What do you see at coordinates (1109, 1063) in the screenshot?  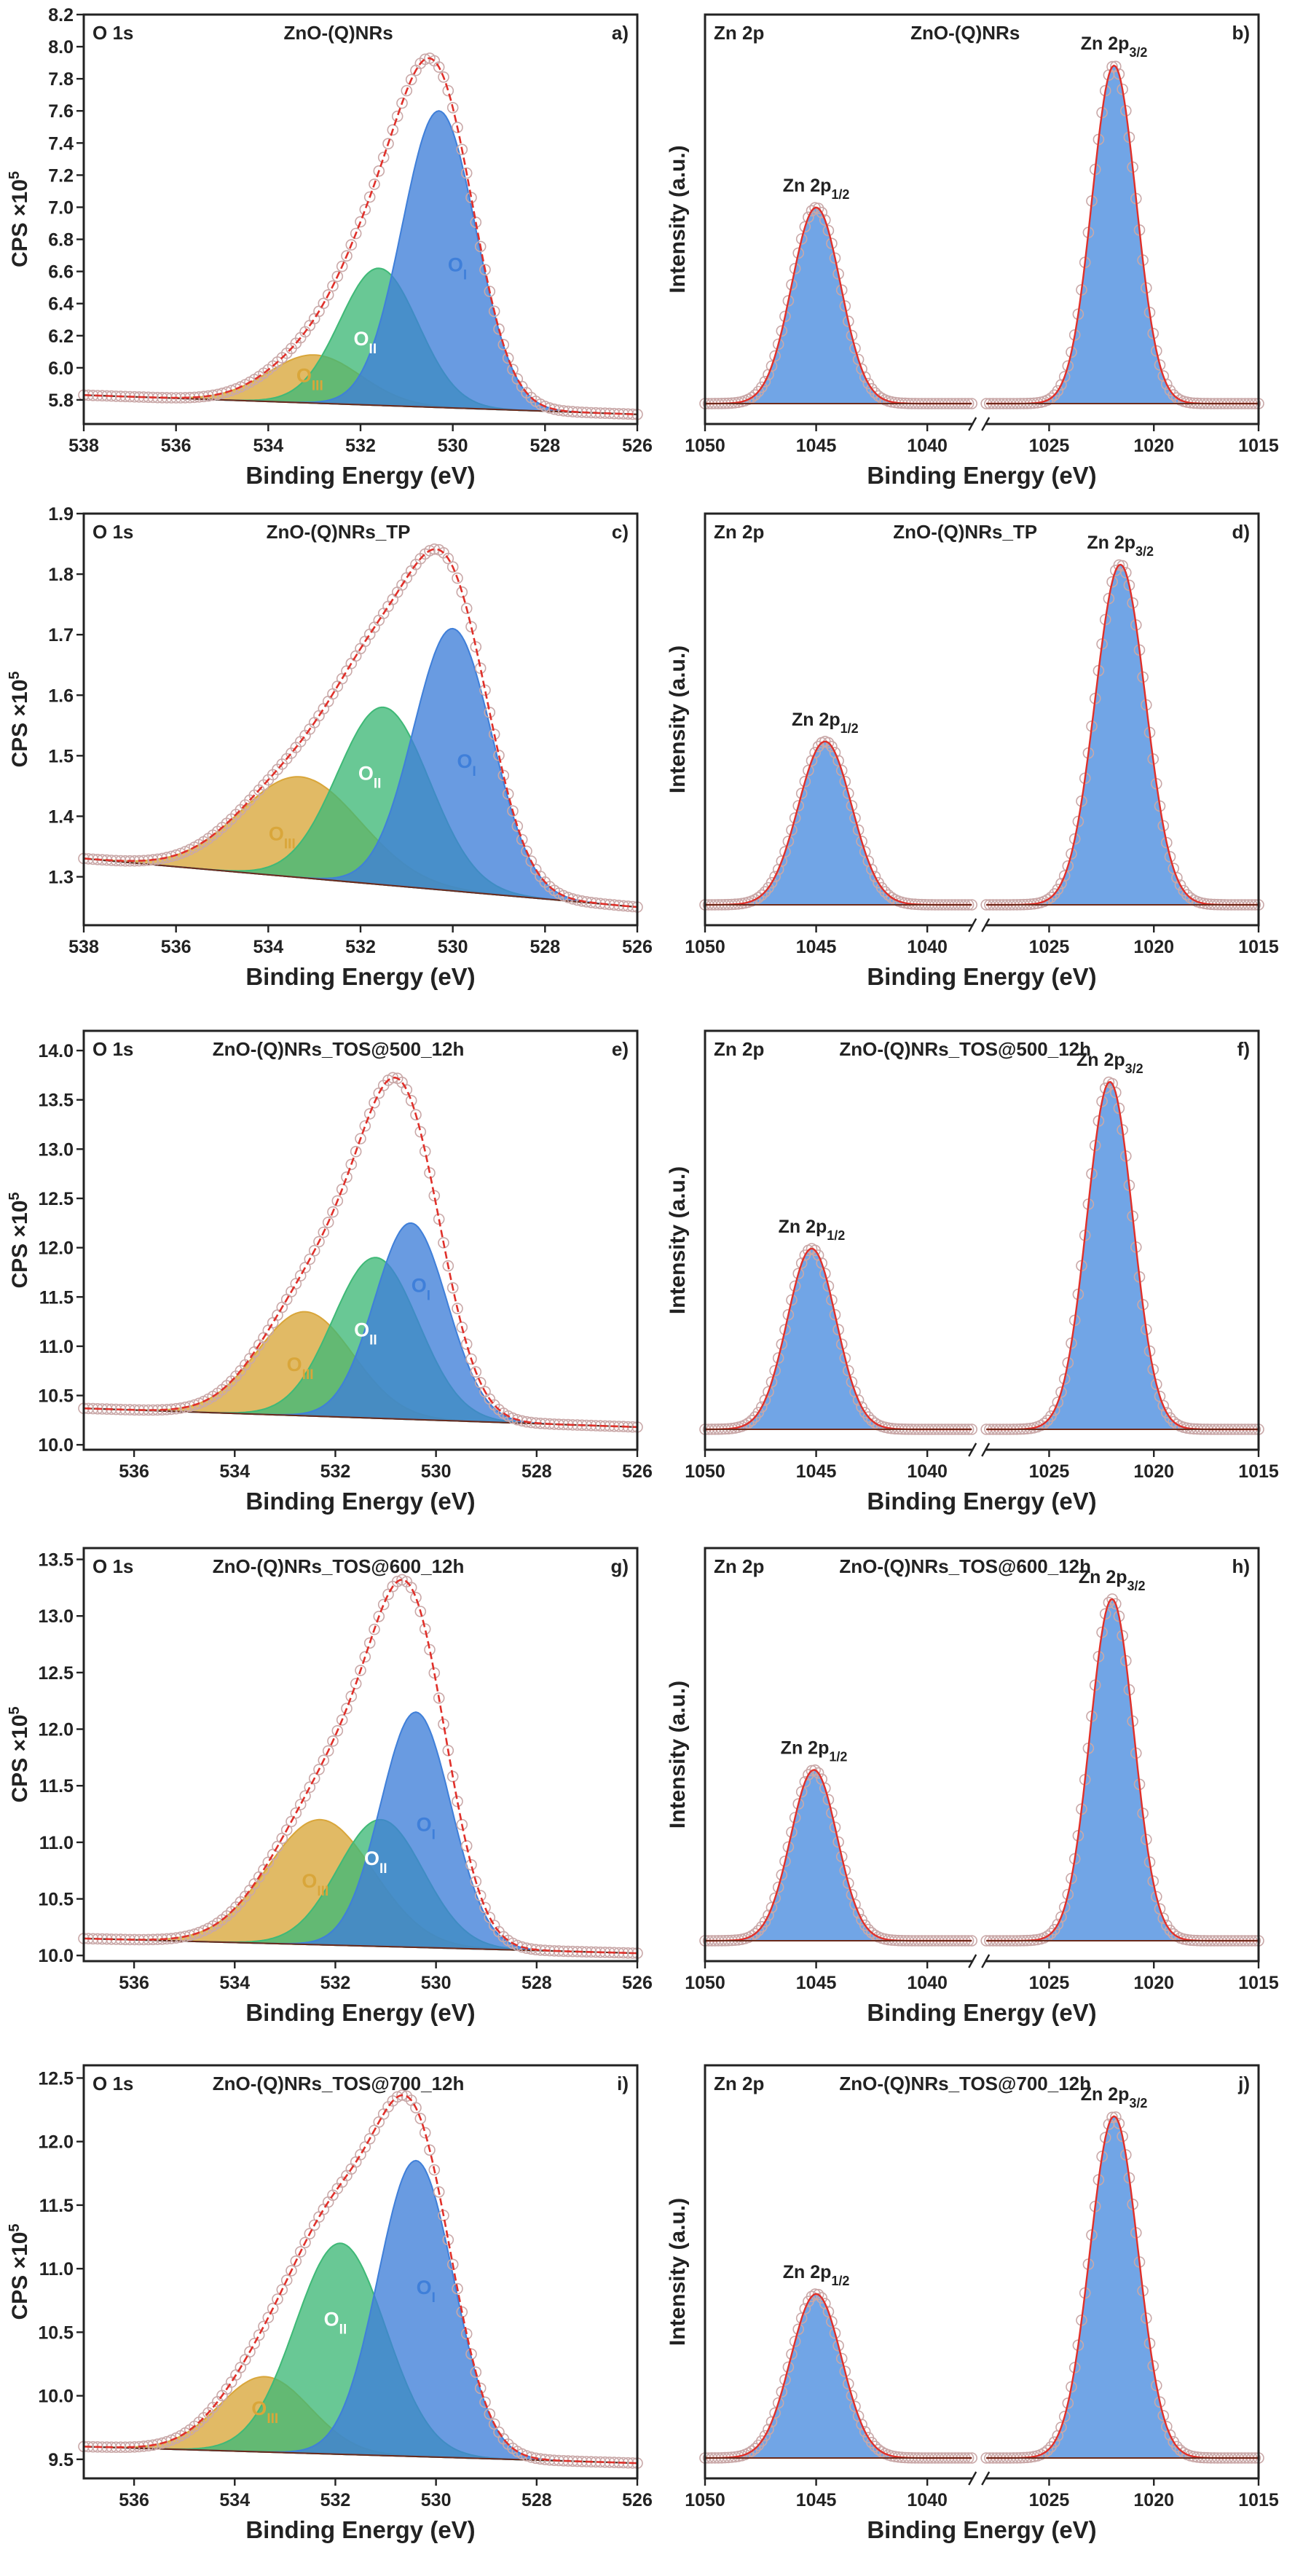 I see `zn-peak-label: Zn 2p3/2` at bounding box center [1109, 1063].